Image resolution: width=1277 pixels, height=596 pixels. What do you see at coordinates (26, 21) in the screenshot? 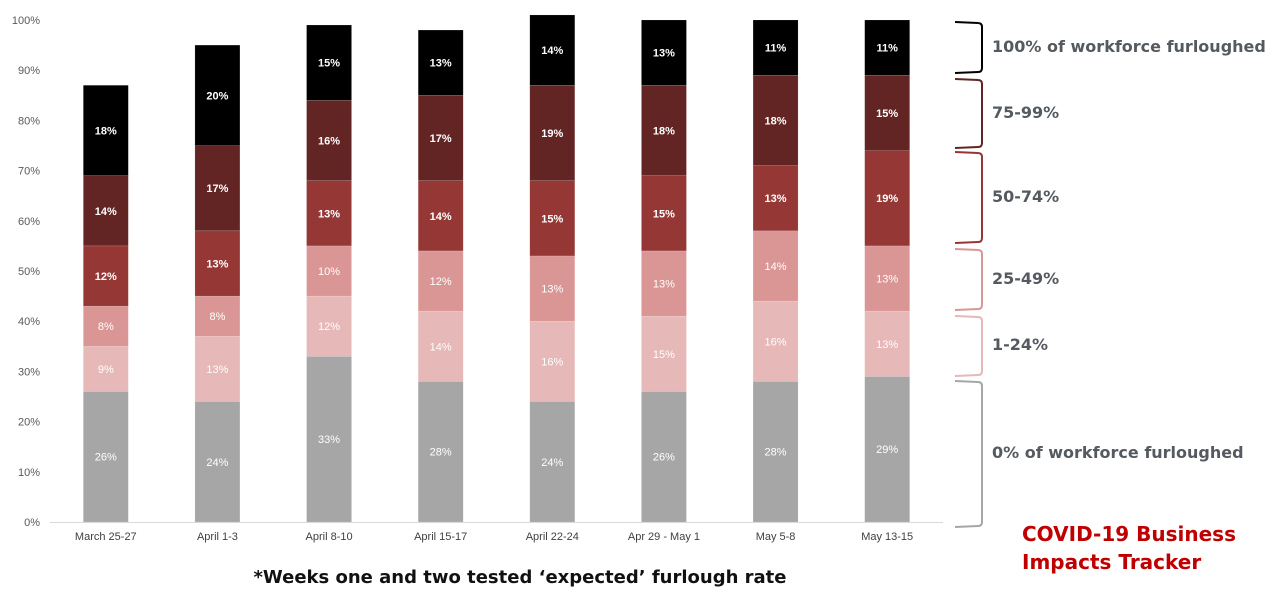
I see `y-tick-label: 100%` at bounding box center [26, 21].